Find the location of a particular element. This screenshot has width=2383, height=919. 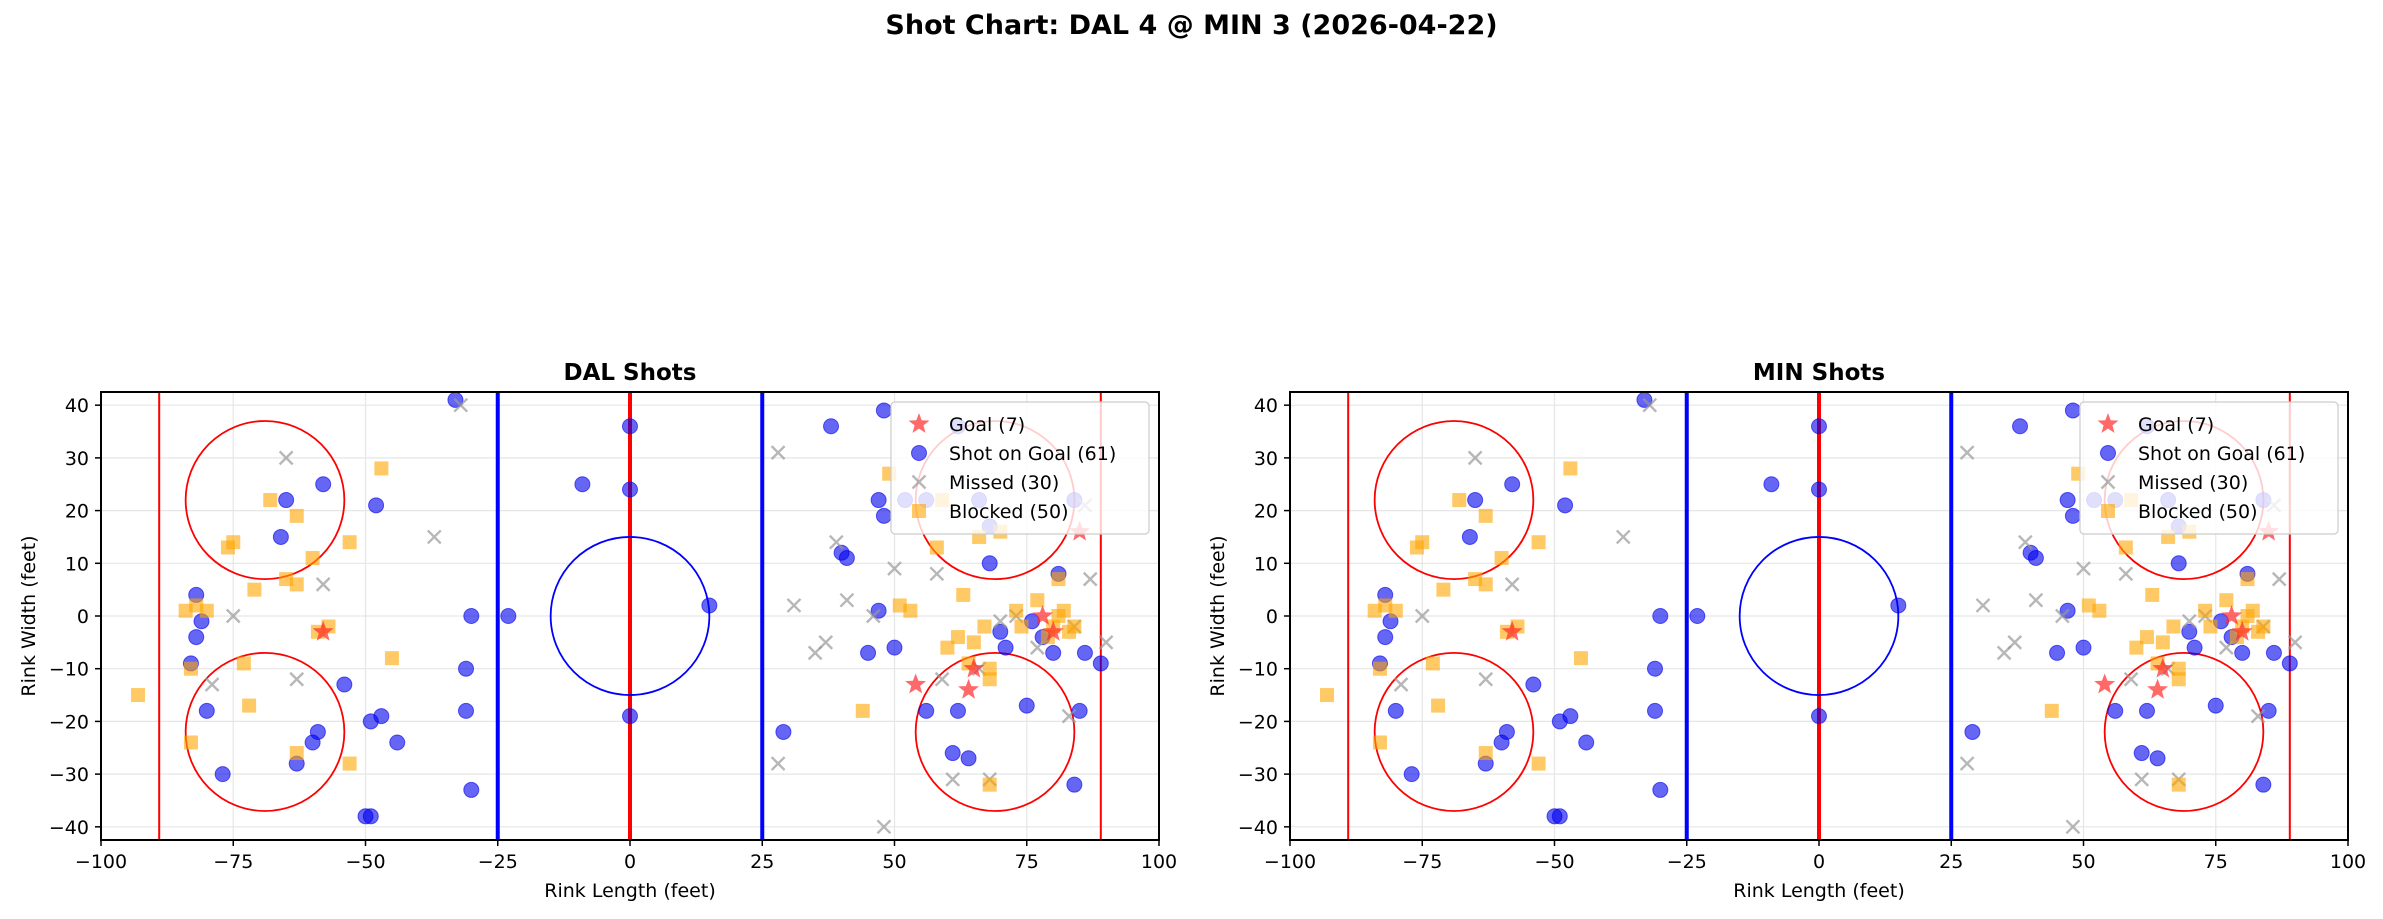

dal-xtick-label: −100 is located at coordinates (101, 862).